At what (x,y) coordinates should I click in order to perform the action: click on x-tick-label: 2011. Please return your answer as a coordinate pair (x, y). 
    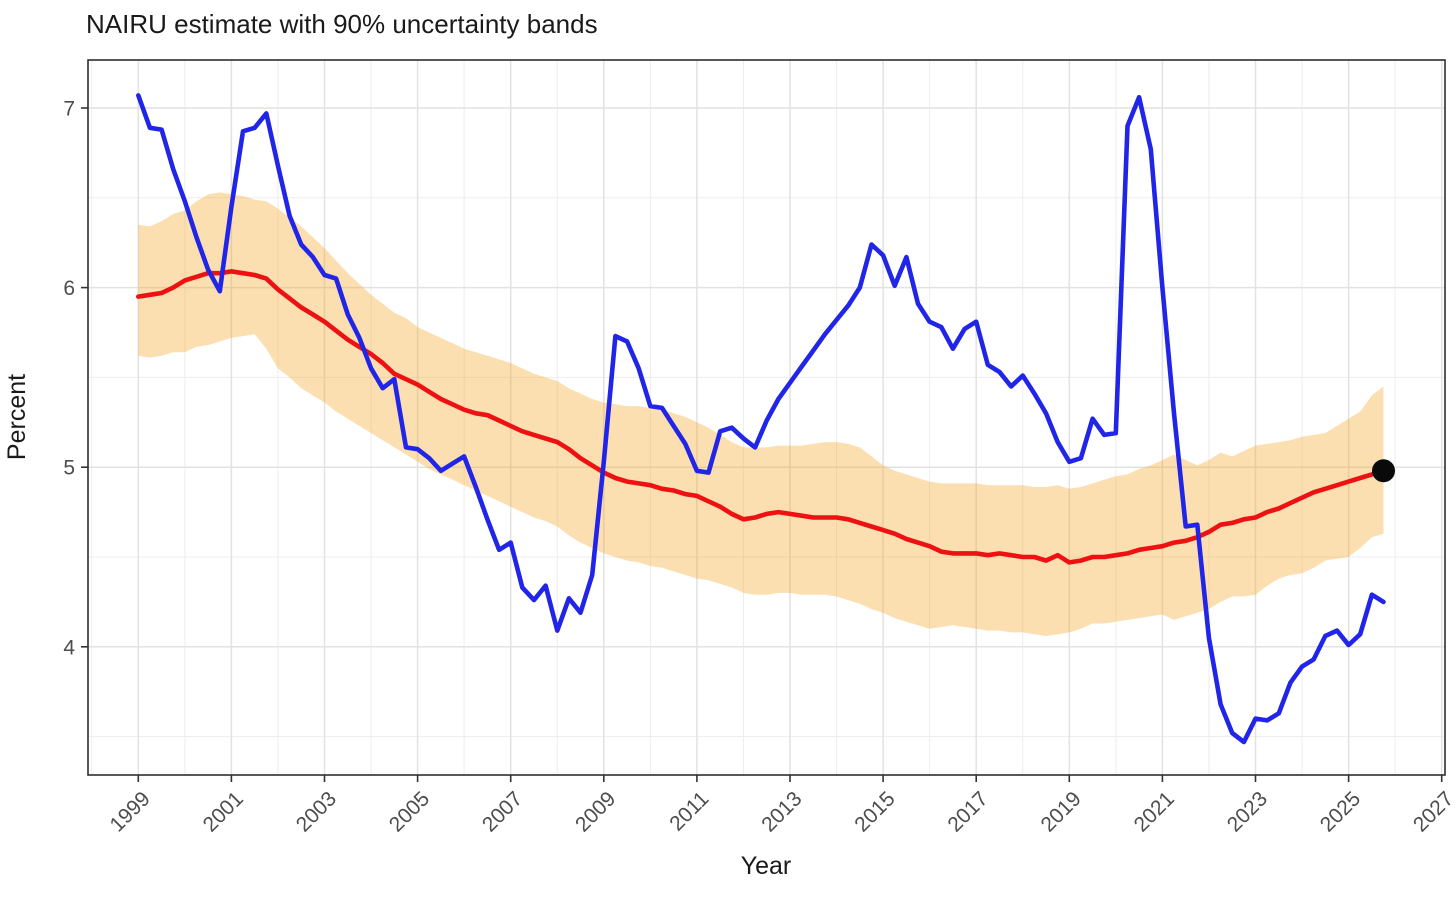
    Looking at the image, I should click on (689, 811).